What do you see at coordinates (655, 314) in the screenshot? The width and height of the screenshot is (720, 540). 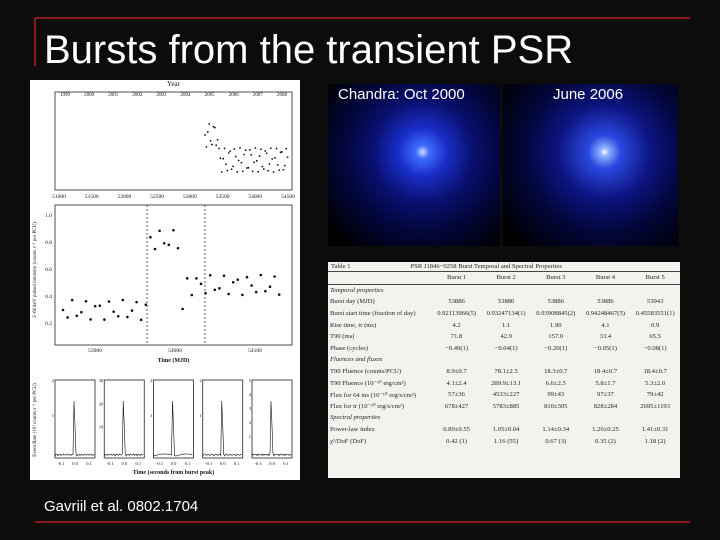 I see `table-cell: 0.45583551(1)` at bounding box center [655, 314].